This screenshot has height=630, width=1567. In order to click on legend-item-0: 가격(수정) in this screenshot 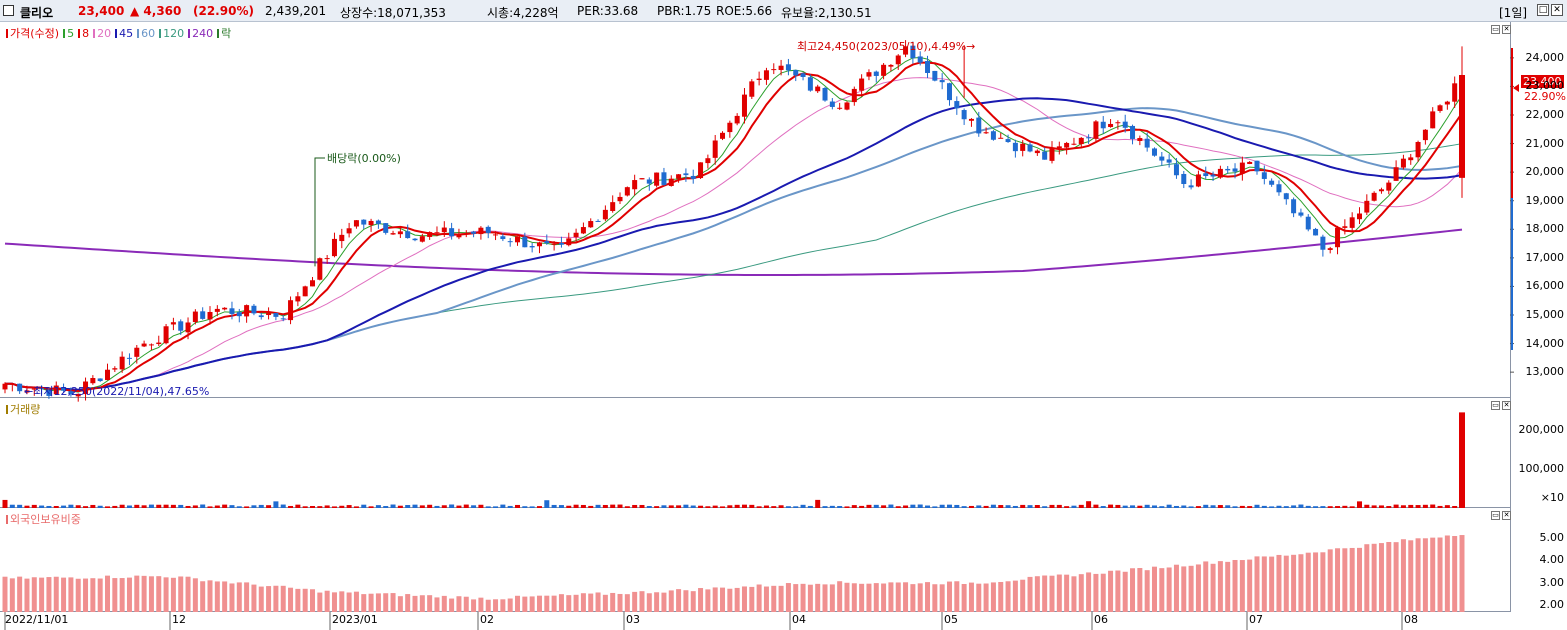, I will do `click(35, 33)`.